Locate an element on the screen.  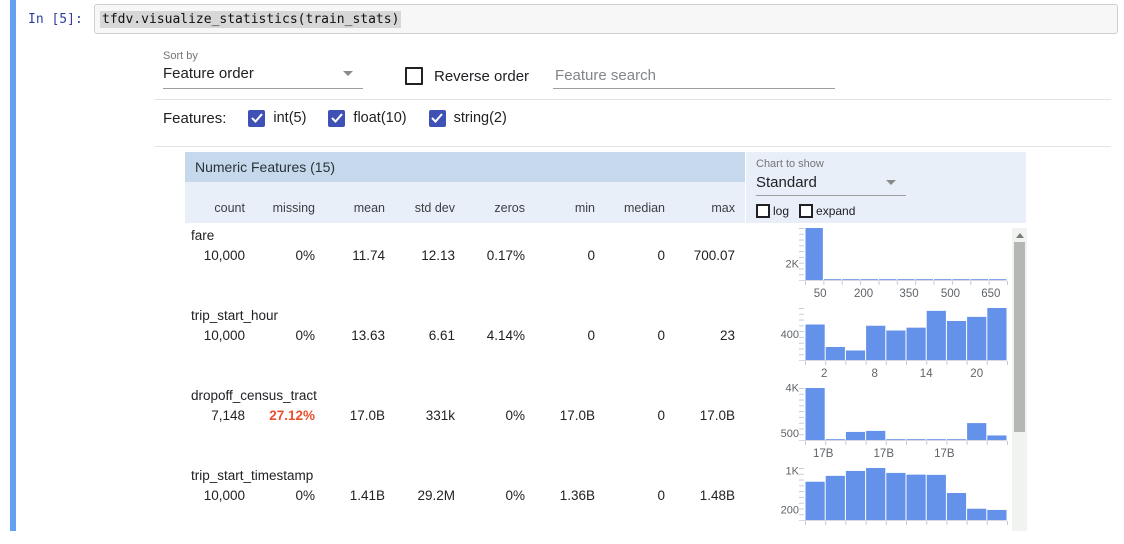
stat-cell-min: 17.0B is located at coordinates (577, 415).